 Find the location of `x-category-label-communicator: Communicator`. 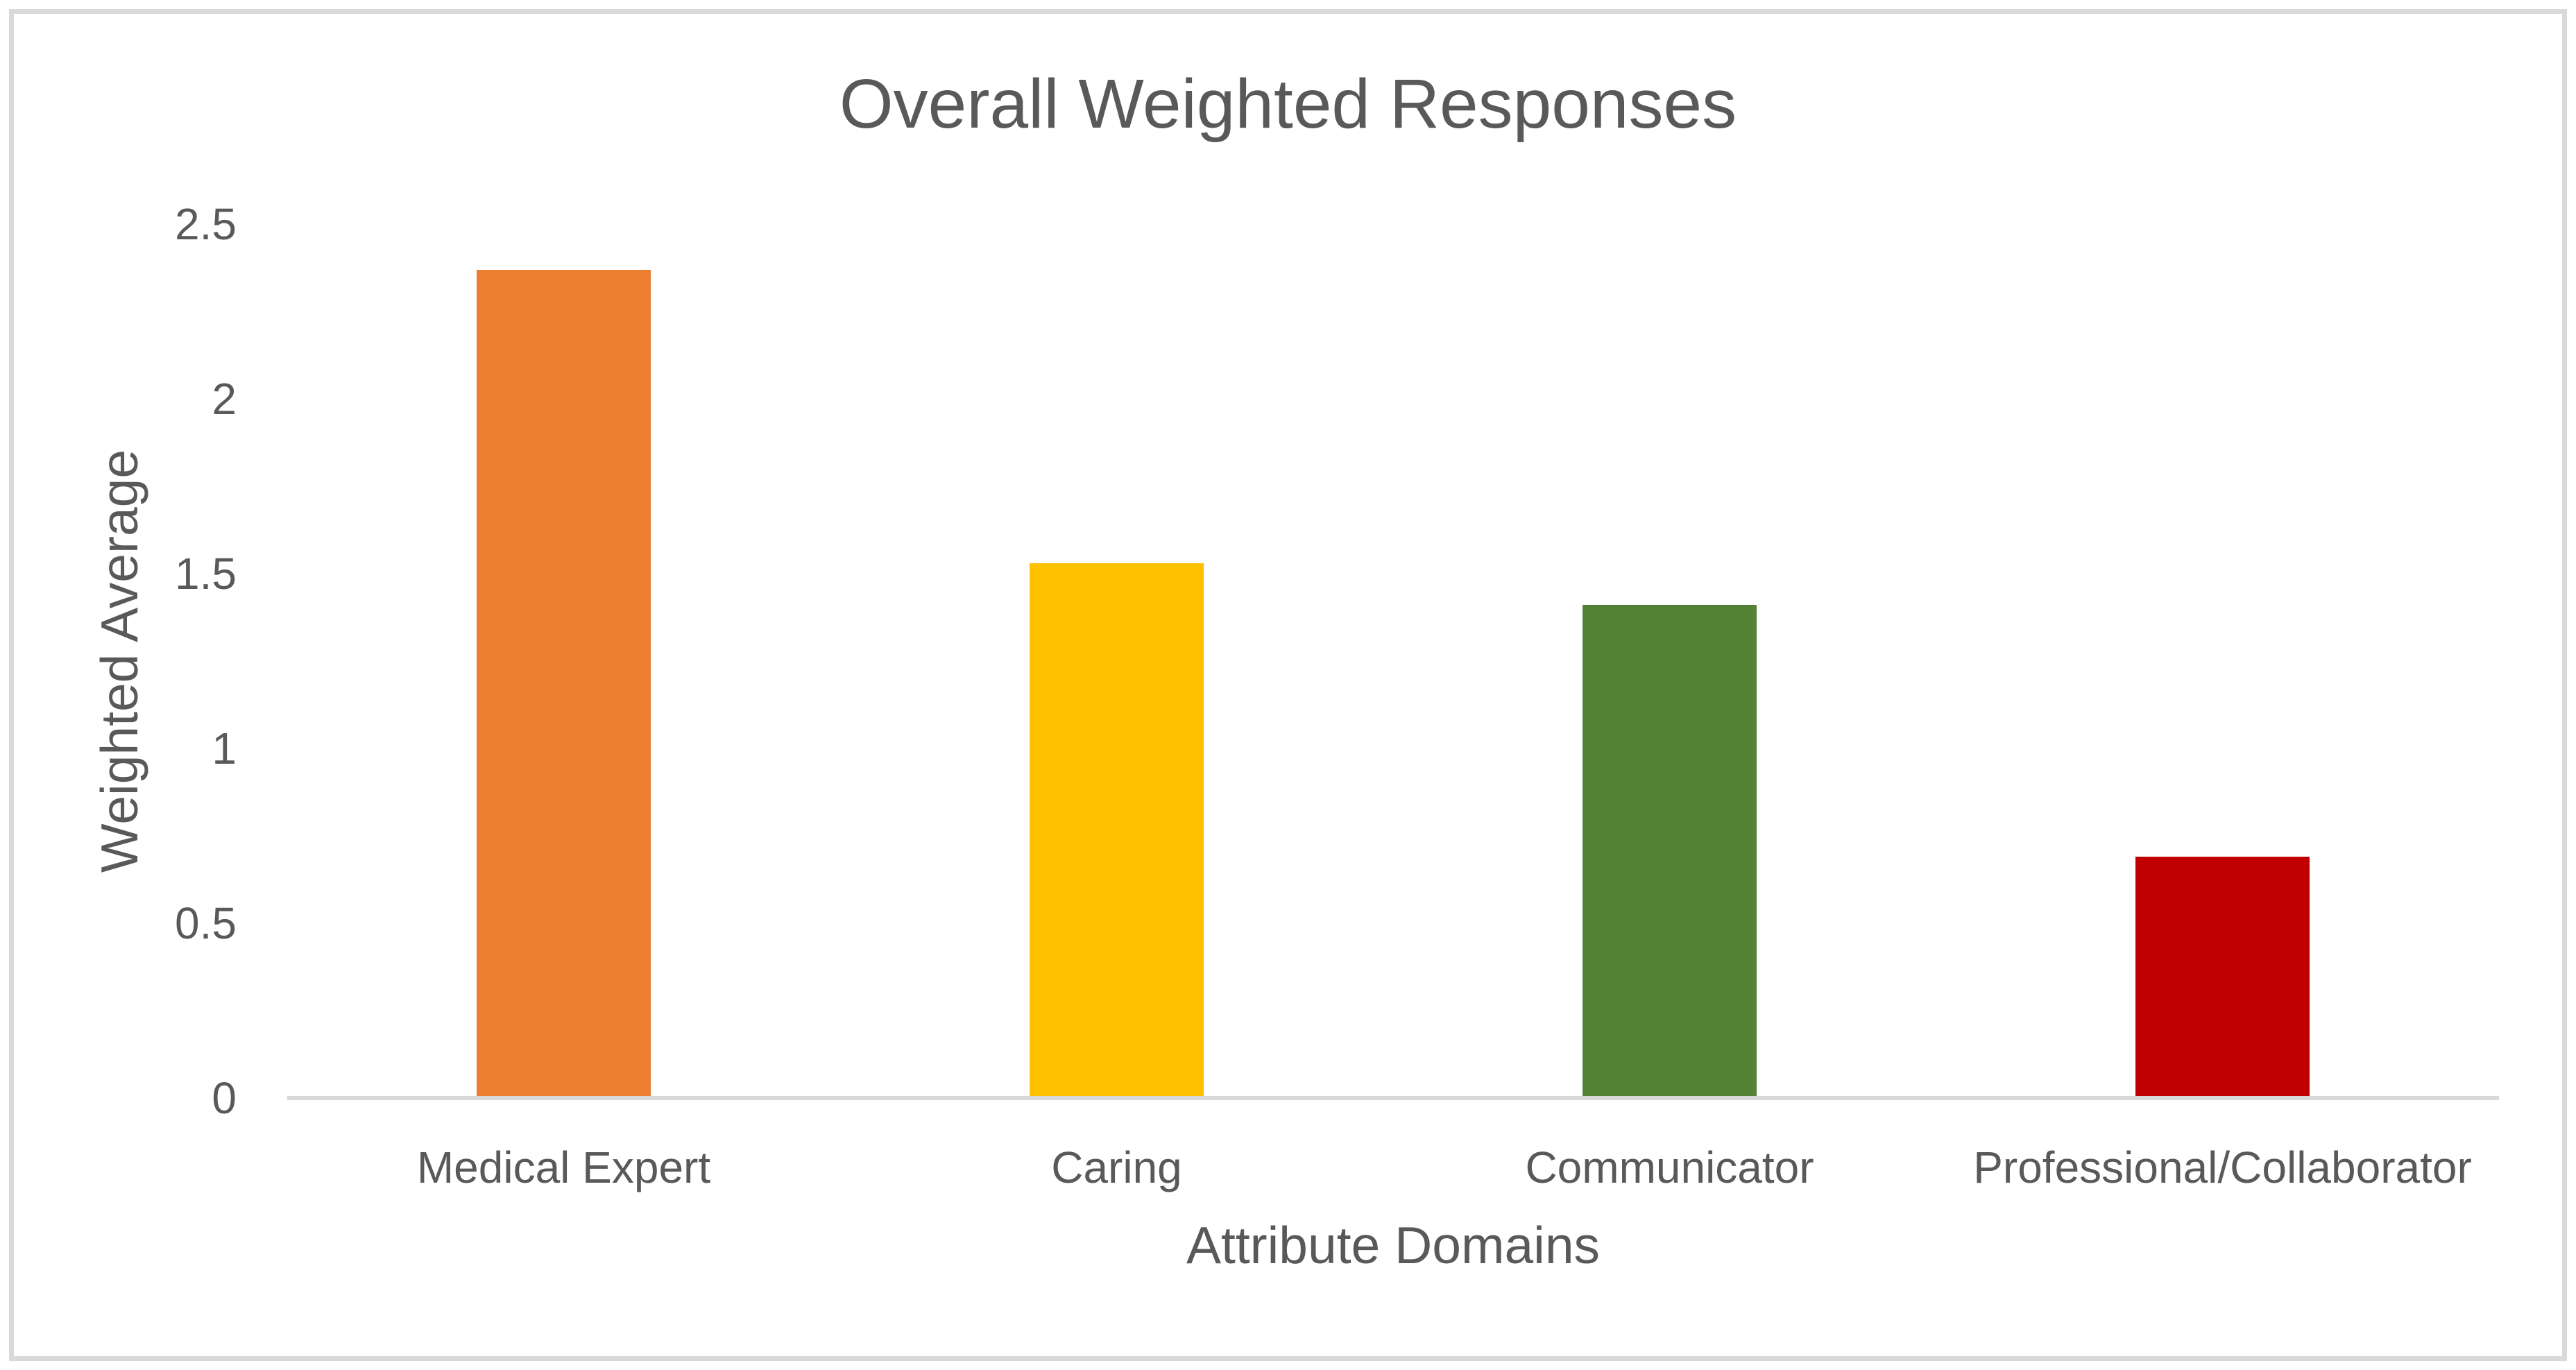

x-category-label-communicator: Communicator is located at coordinates (1669, 1167).